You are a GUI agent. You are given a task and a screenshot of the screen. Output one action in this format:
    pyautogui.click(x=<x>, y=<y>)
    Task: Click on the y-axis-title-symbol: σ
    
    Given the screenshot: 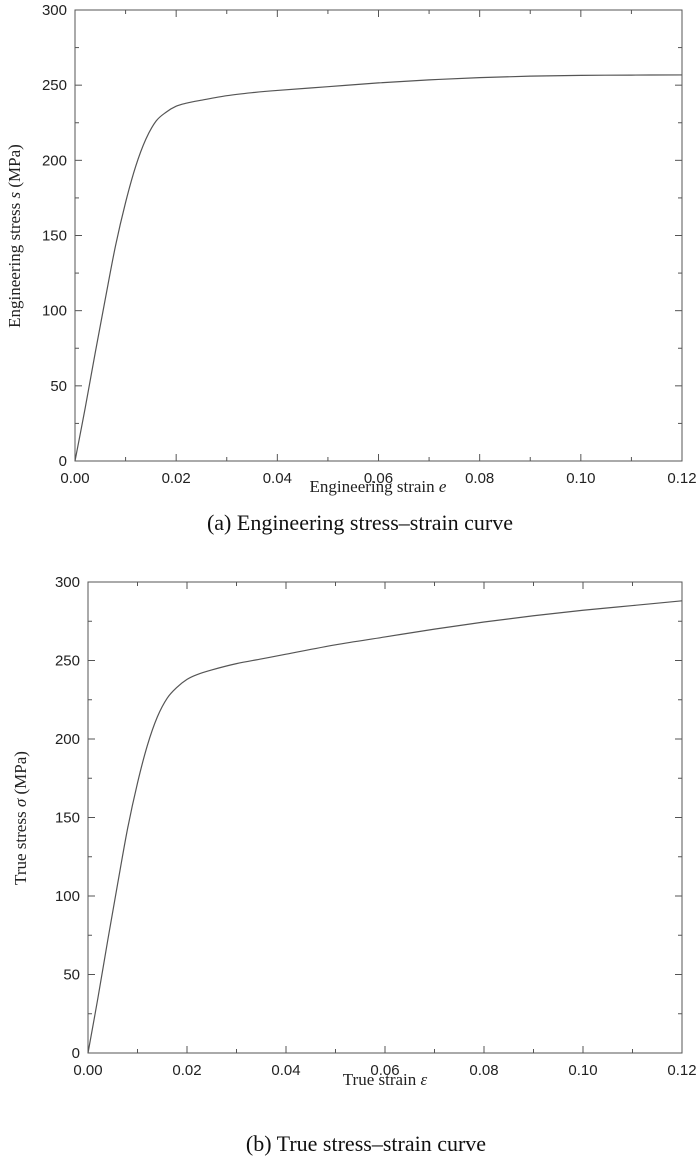 What is the action you would take?
    pyautogui.click(x=20, y=802)
    